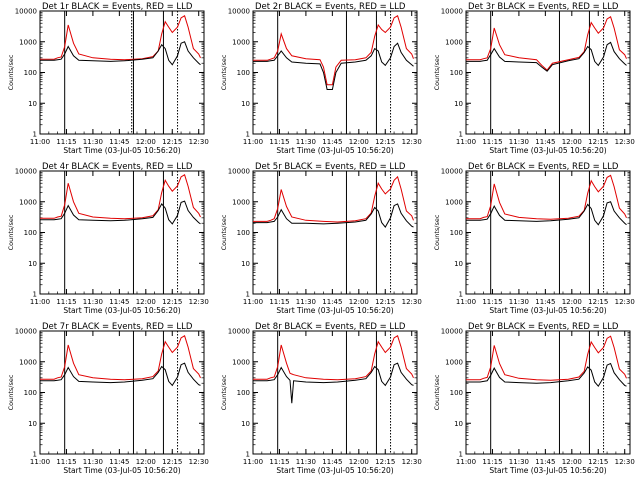  What do you see at coordinates (543, 327) in the screenshot?
I see `plot-title: Det 9r BLACK = Events, RED = LLD` at bounding box center [543, 327].